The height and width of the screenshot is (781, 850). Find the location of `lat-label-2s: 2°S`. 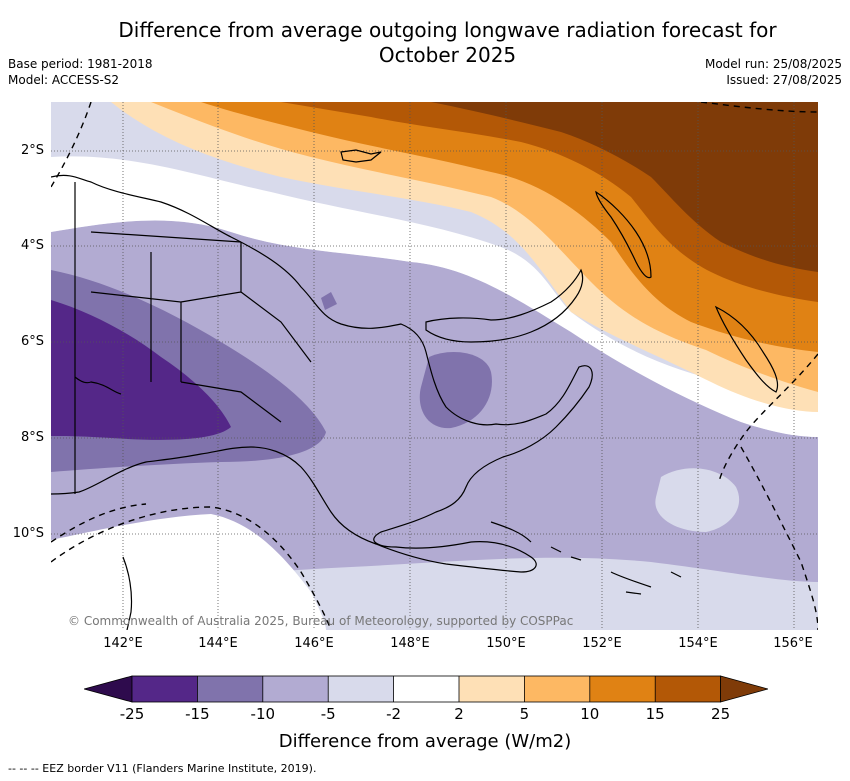

lat-label-2s: 2°S is located at coordinates (32, 150).